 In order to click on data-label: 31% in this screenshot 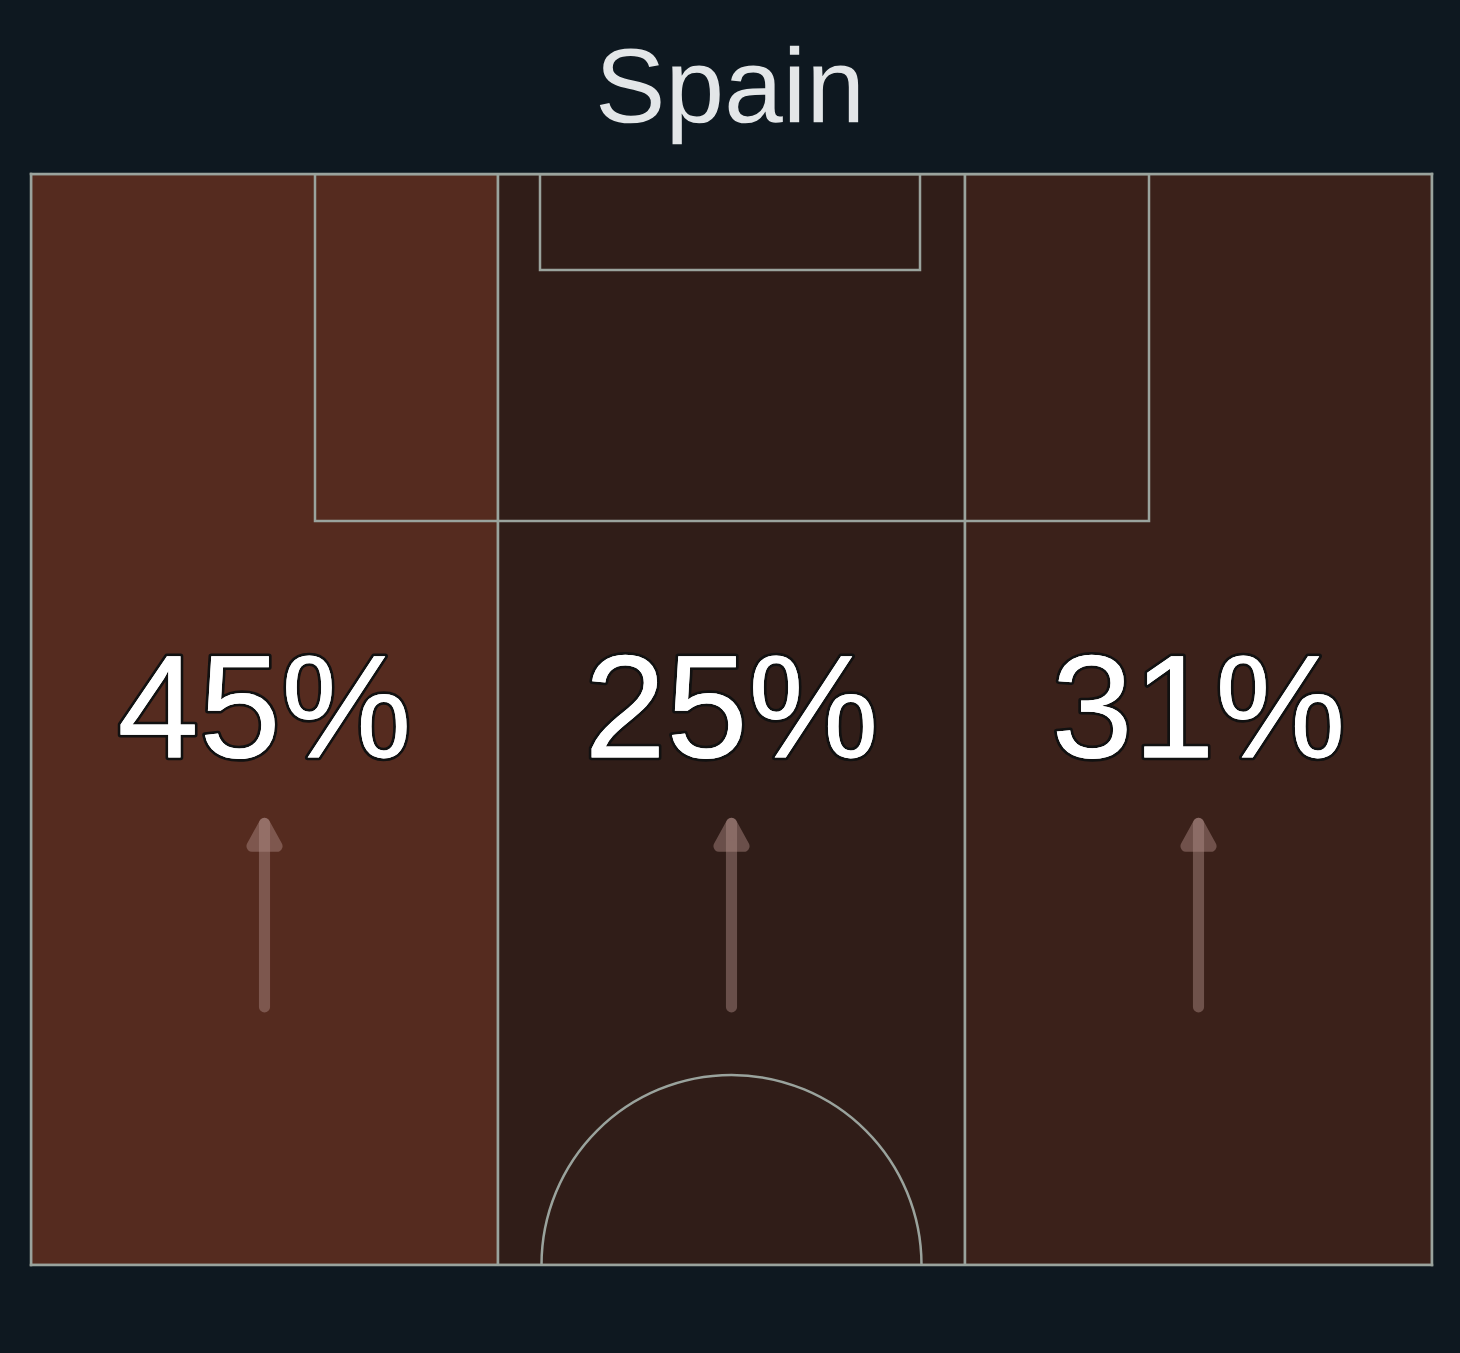, I will do `click(1198, 707)`.